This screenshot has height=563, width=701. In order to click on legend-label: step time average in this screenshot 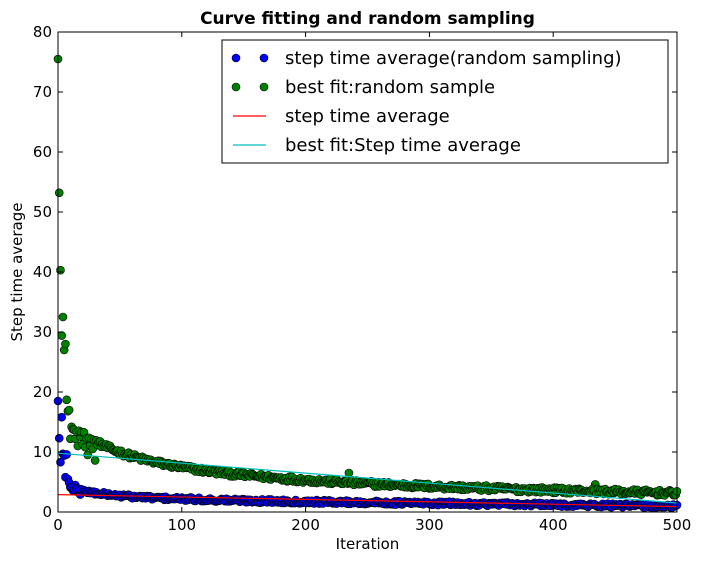, I will do `click(367, 116)`.